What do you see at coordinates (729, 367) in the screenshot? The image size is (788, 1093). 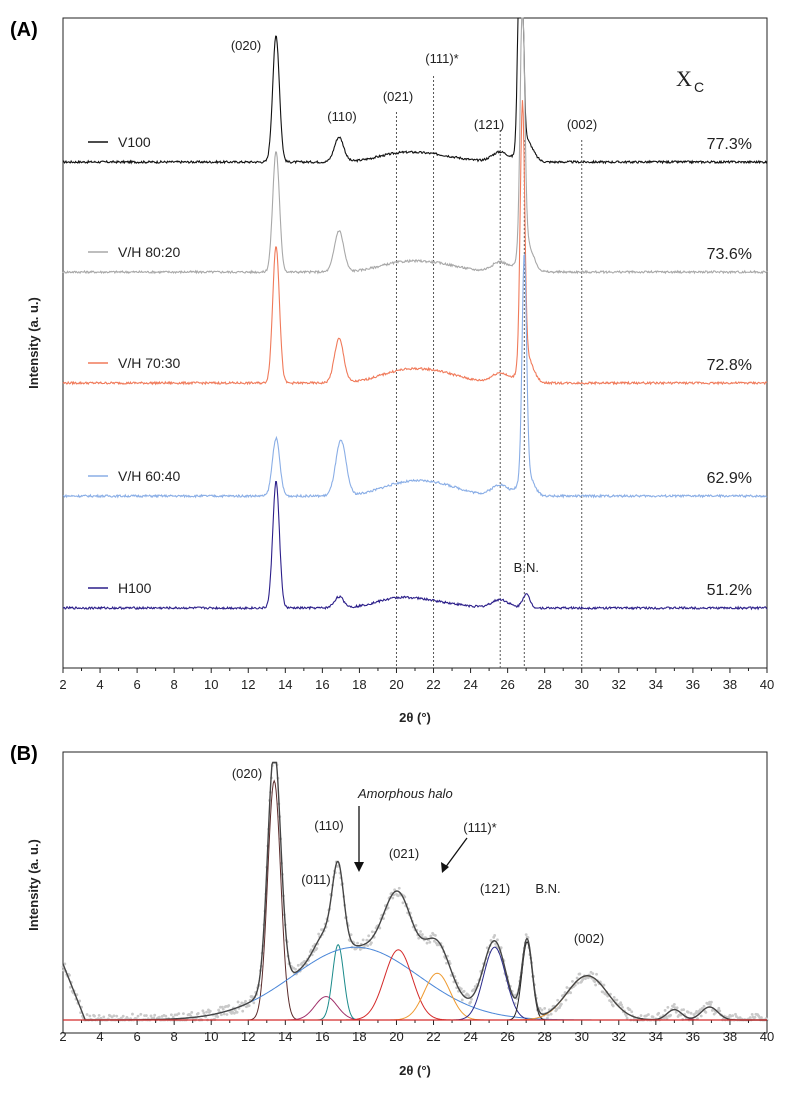 I see `panel-a-crystallinity-values: 77.3% 73.6% 72.8% 62.9% 51.2%` at bounding box center [729, 367].